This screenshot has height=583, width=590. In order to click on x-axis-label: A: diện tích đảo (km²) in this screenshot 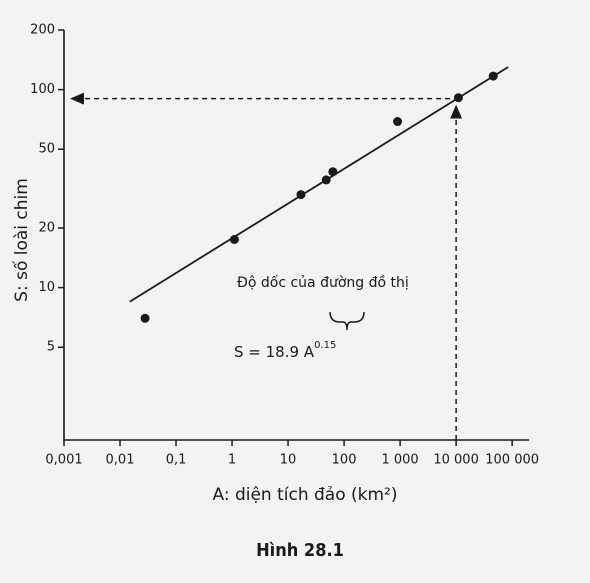, I will do `click(304, 495)`.